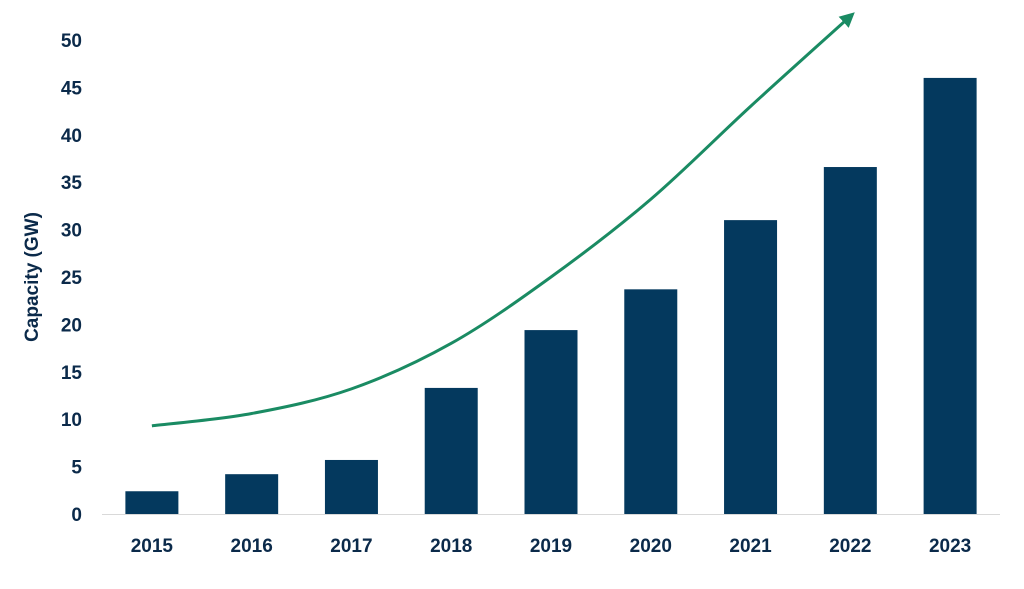 The image size is (1024, 589). What do you see at coordinates (152, 502) in the screenshot?
I see `bar-2015` at bounding box center [152, 502].